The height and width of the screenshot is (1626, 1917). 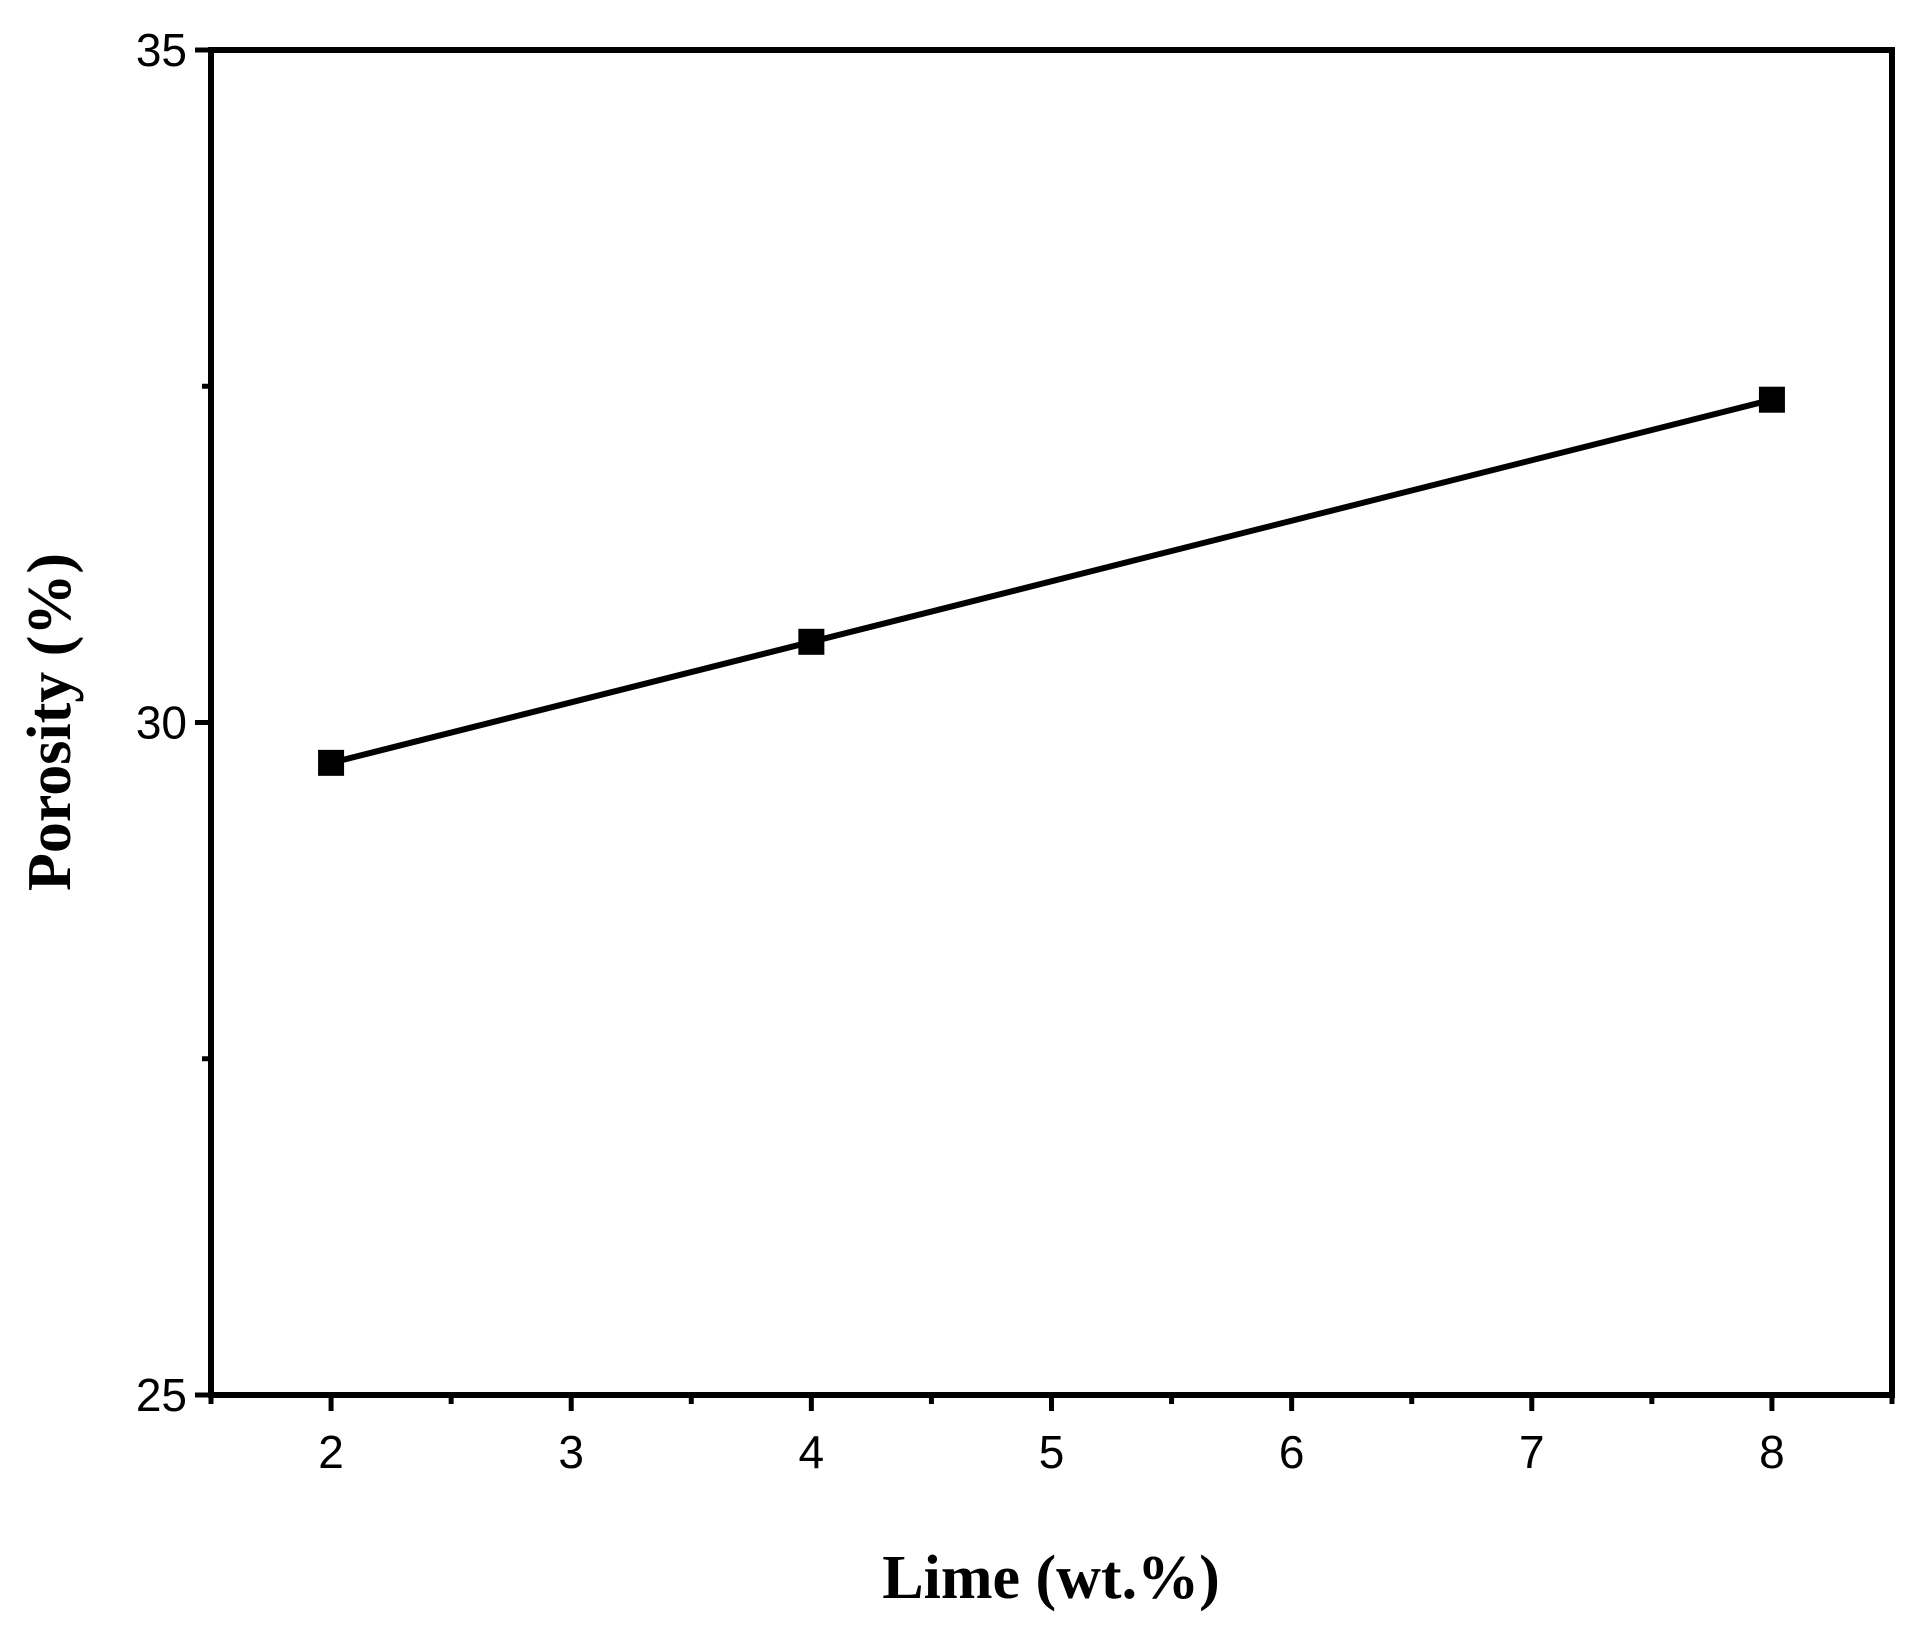 I want to click on x-tick-label-4: 4, so click(x=812, y=1452).